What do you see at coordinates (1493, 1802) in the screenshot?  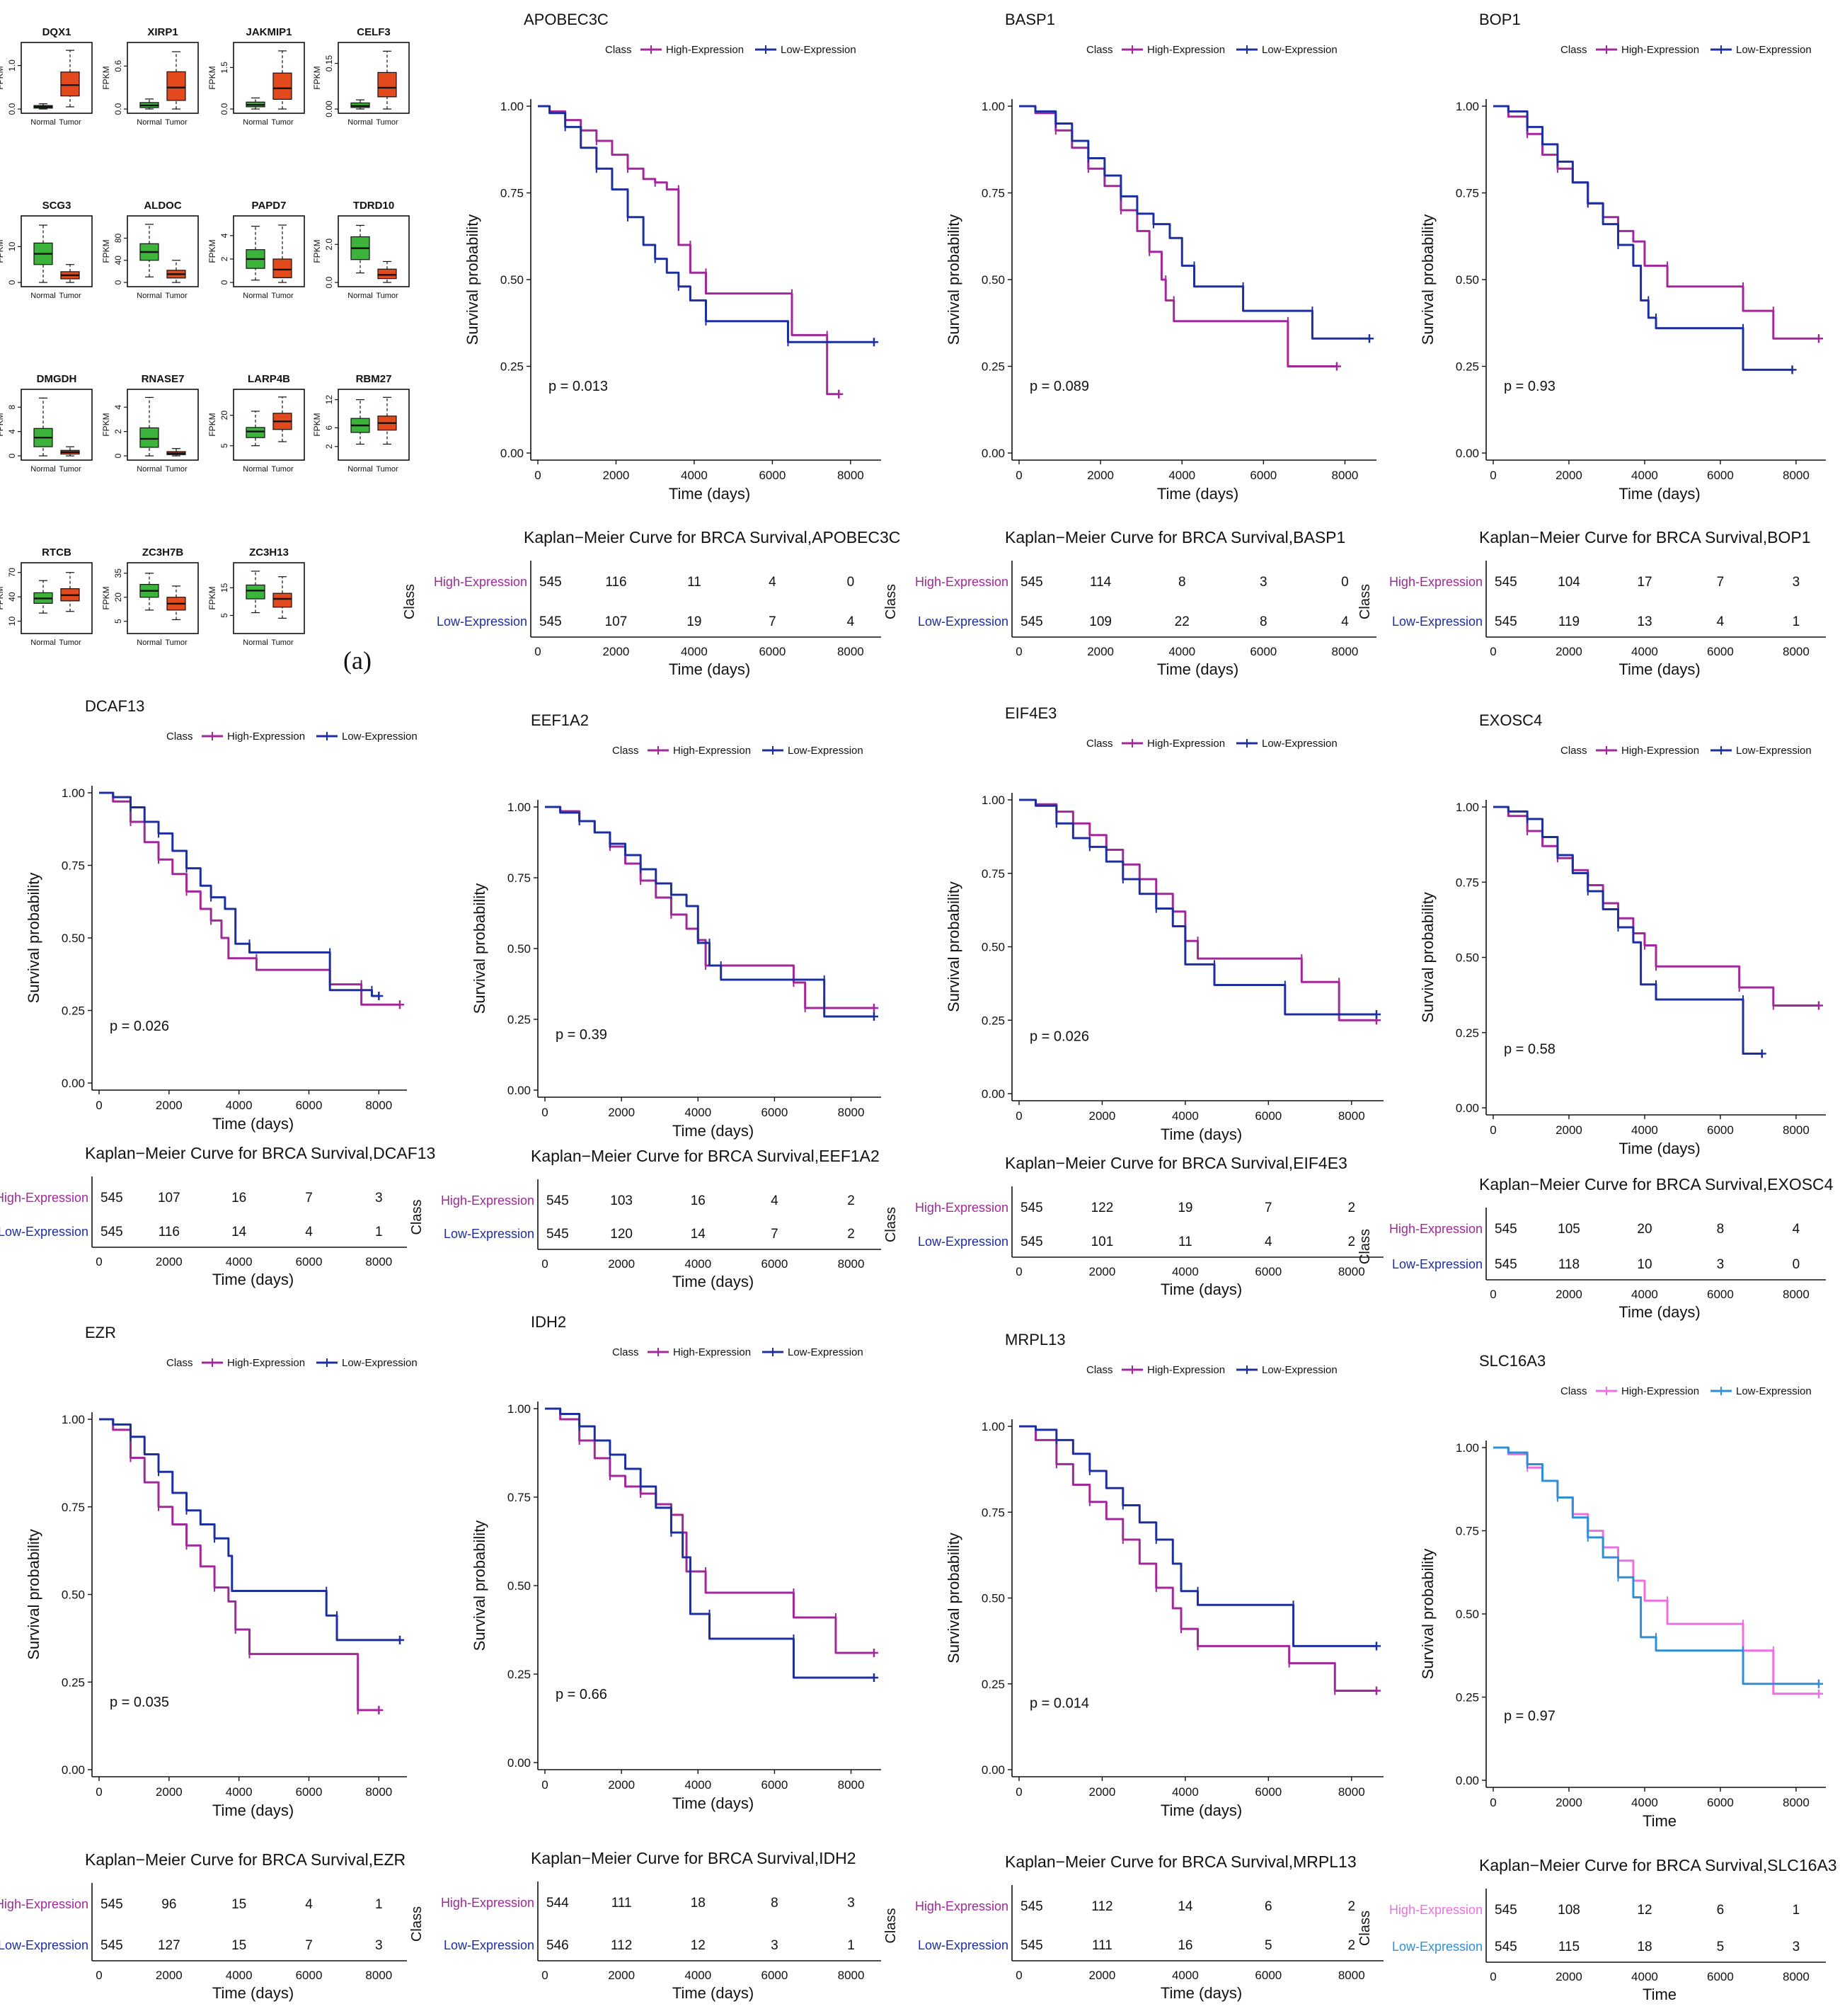 I see `x-tick-label: 0` at bounding box center [1493, 1802].